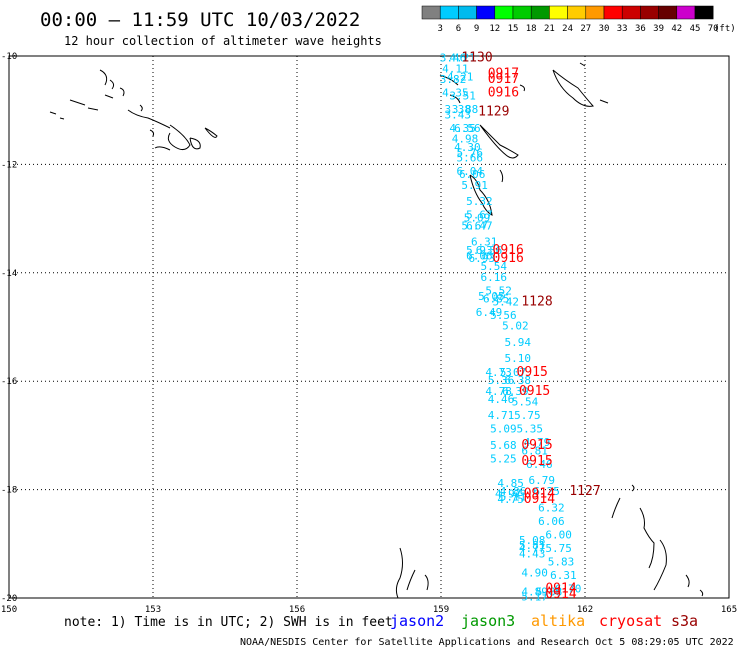 This screenshot has width=740, height=650. Describe the element at coordinates (458, 114) in the screenshot. I see `swh-label: 3.43` at that location.